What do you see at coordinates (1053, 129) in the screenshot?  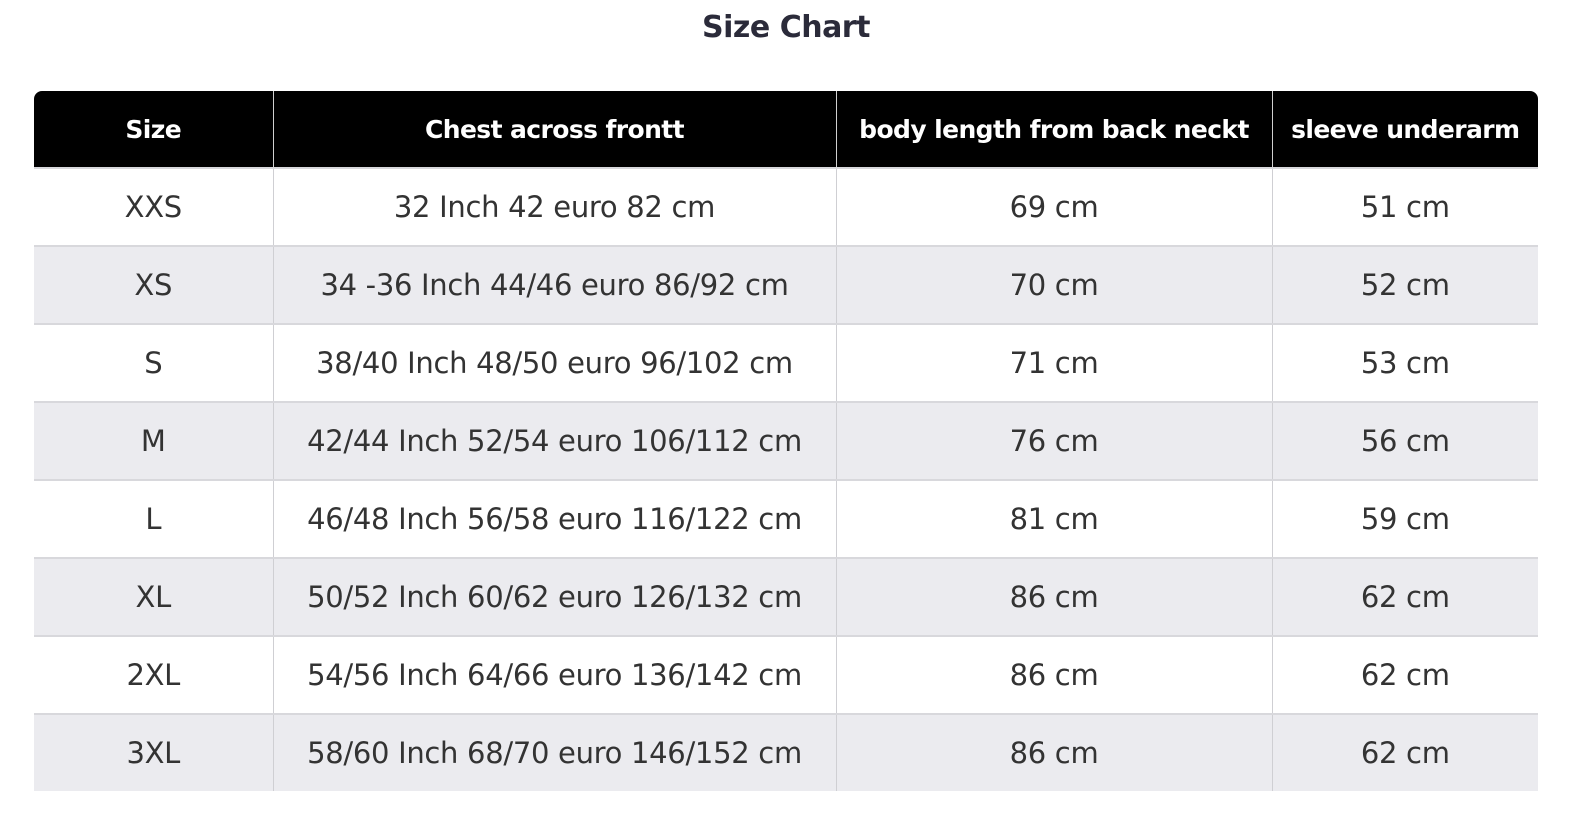 I see `column-header: body length from back neckt` at bounding box center [1053, 129].